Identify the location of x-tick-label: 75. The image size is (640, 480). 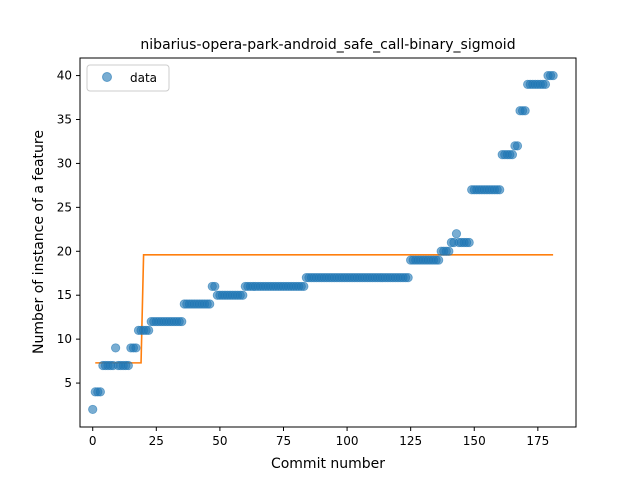
(283, 441).